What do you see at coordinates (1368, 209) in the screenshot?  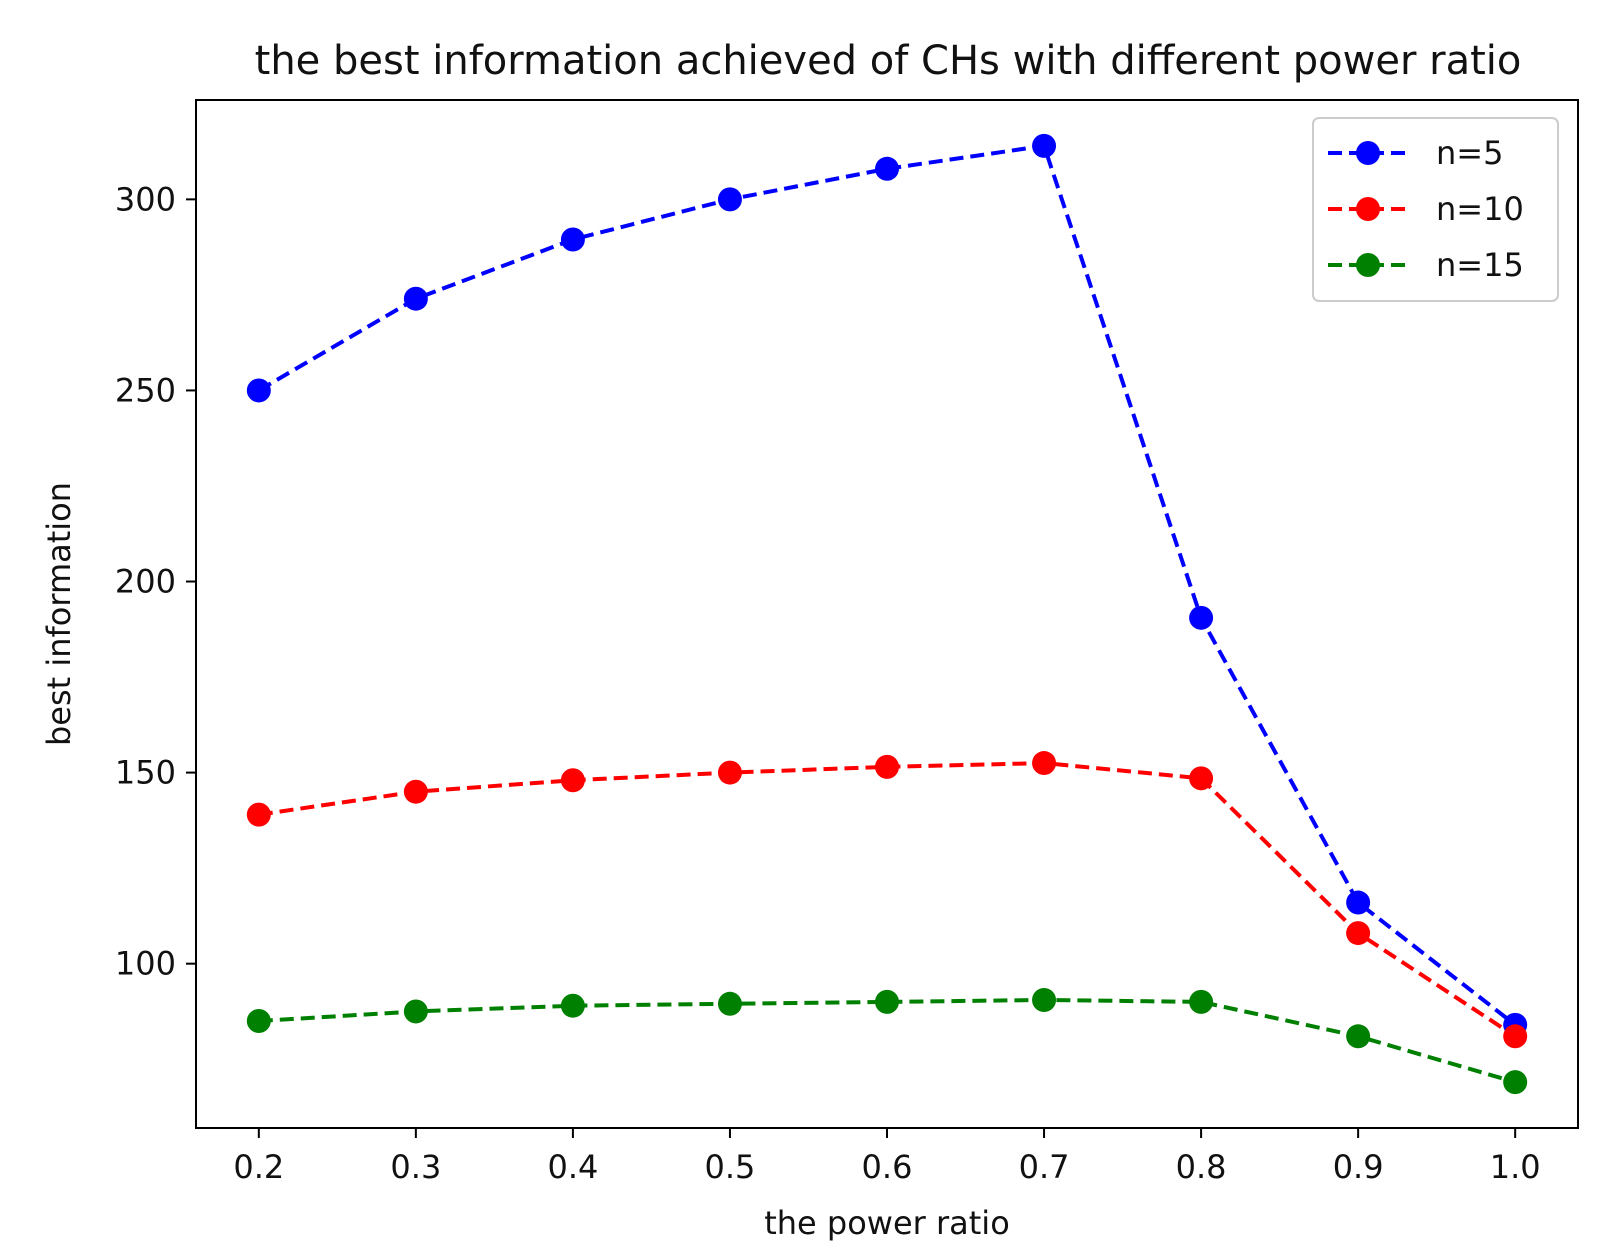 I see `legend-marker-n=10` at bounding box center [1368, 209].